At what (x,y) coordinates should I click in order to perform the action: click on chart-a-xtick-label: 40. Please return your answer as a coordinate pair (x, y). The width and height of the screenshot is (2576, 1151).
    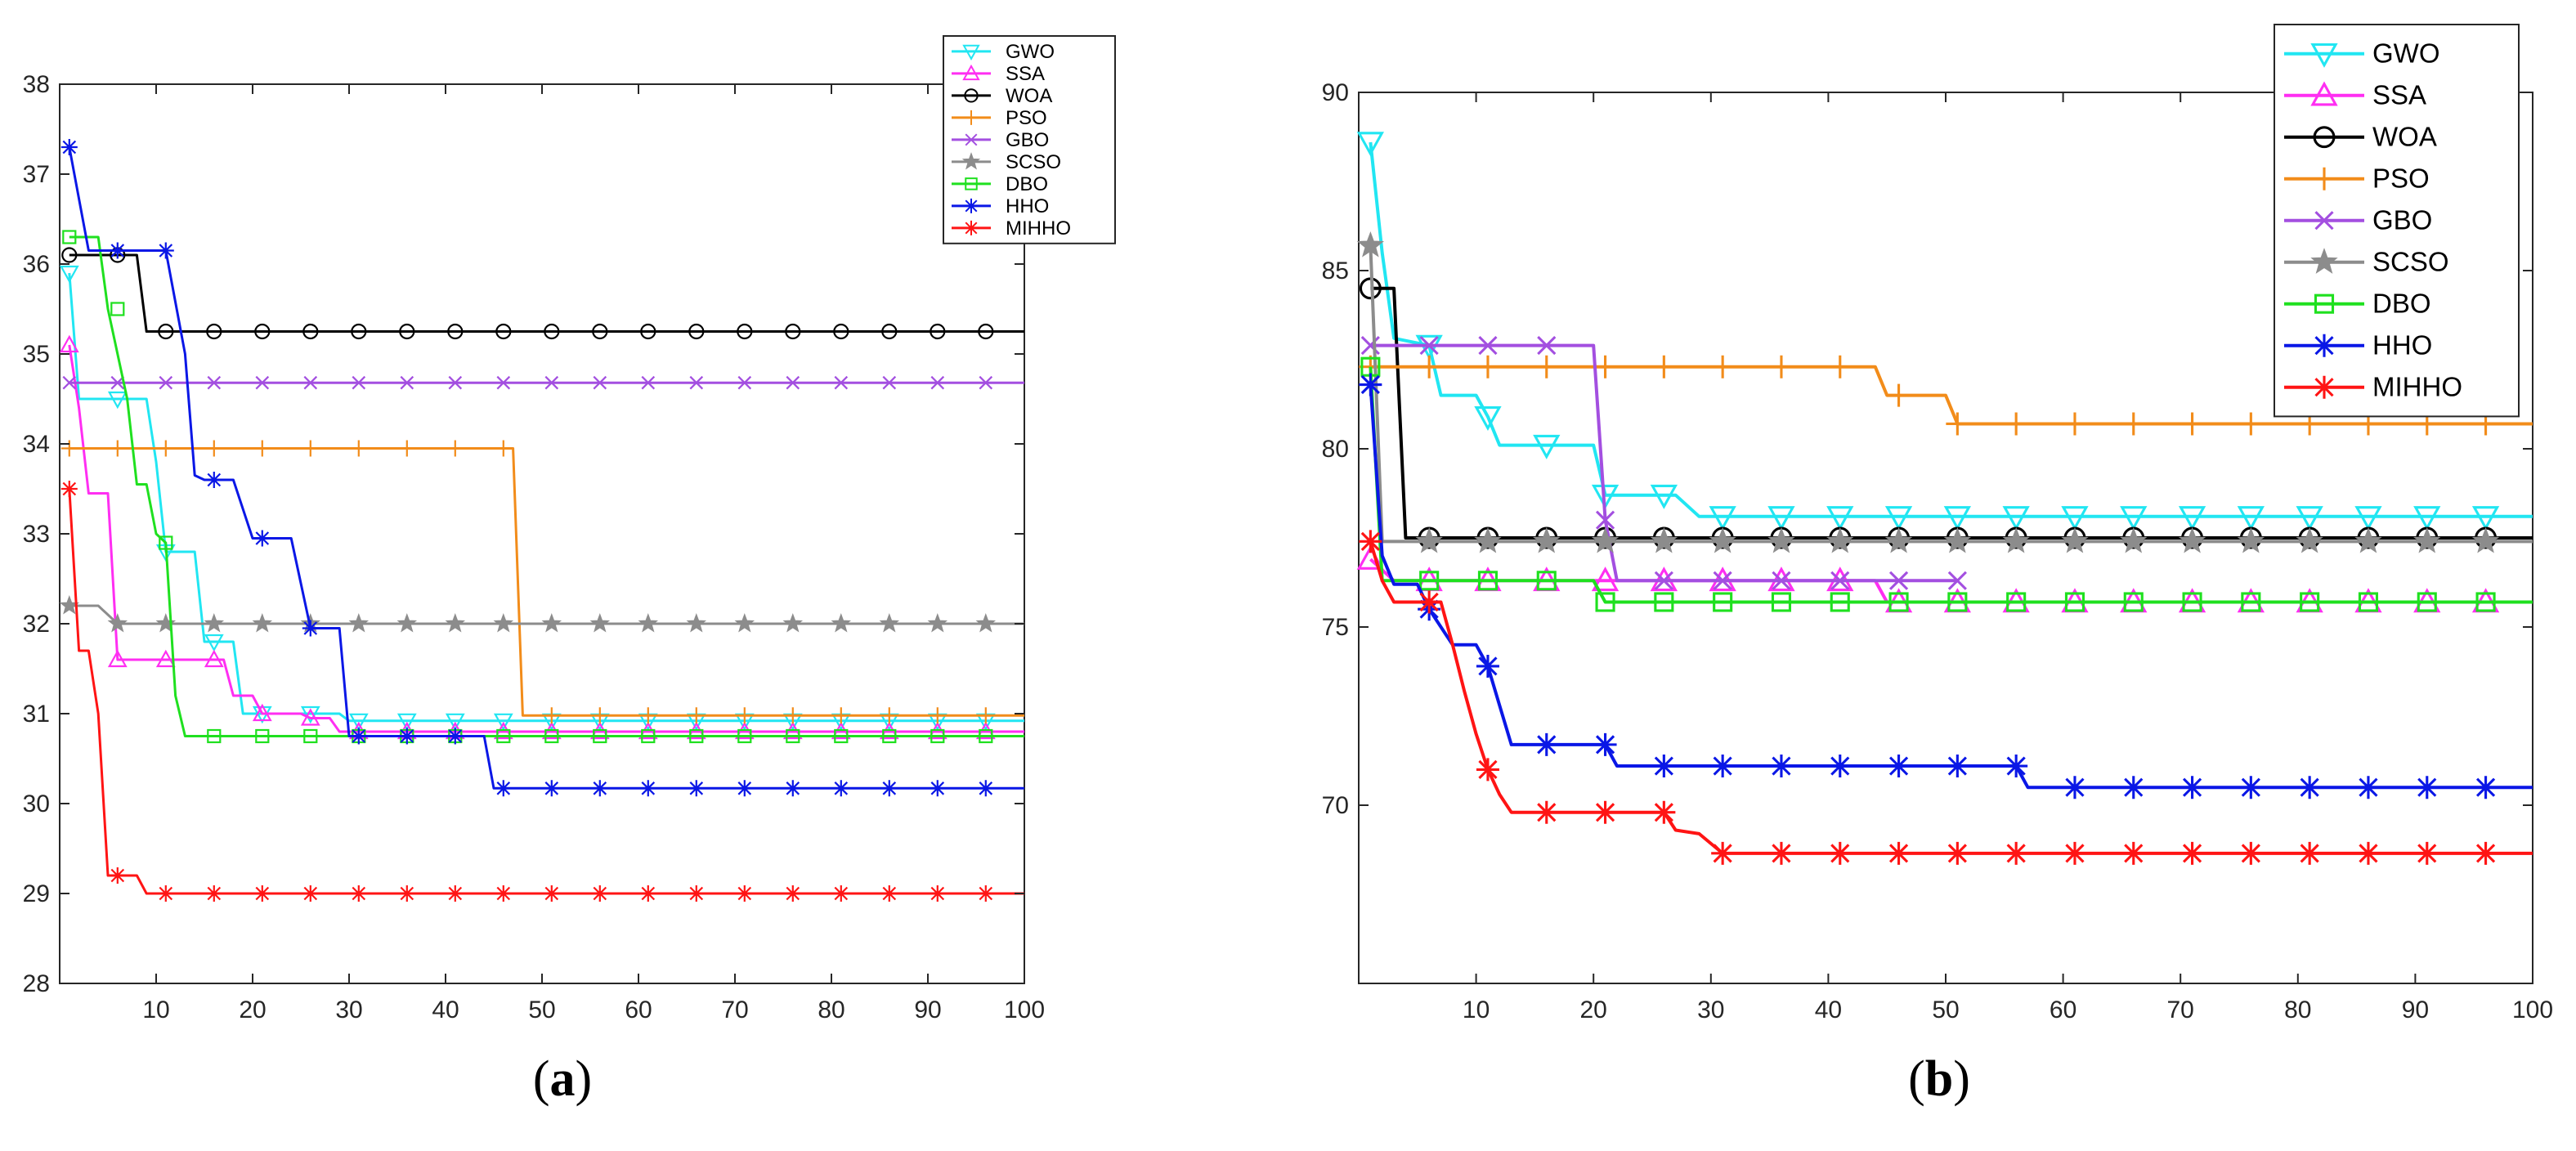
    Looking at the image, I should click on (446, 1010).